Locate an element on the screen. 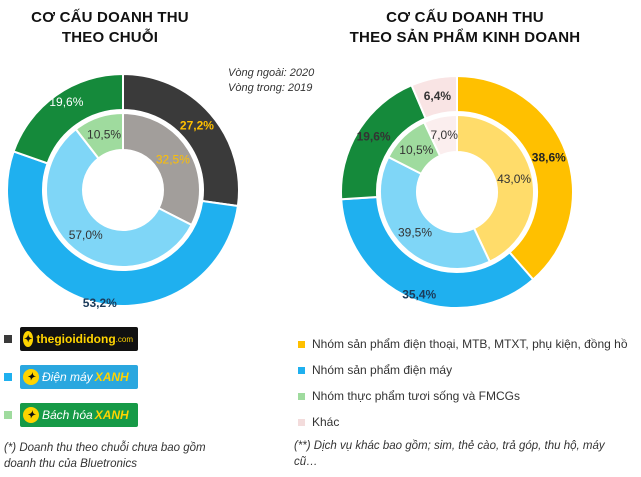  tgdd-brand-suffix: .com is located at coordinates (124, 339).